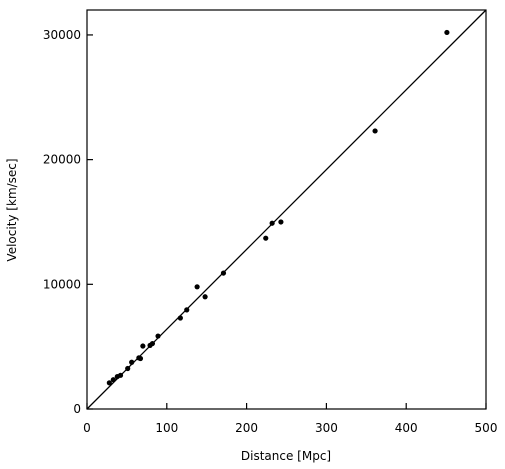 The height and width of the screenshot is (469, 505). Describe the element at coordinates (486, 428) in the screenshot. I see `x-tick-label: 500` at that location.